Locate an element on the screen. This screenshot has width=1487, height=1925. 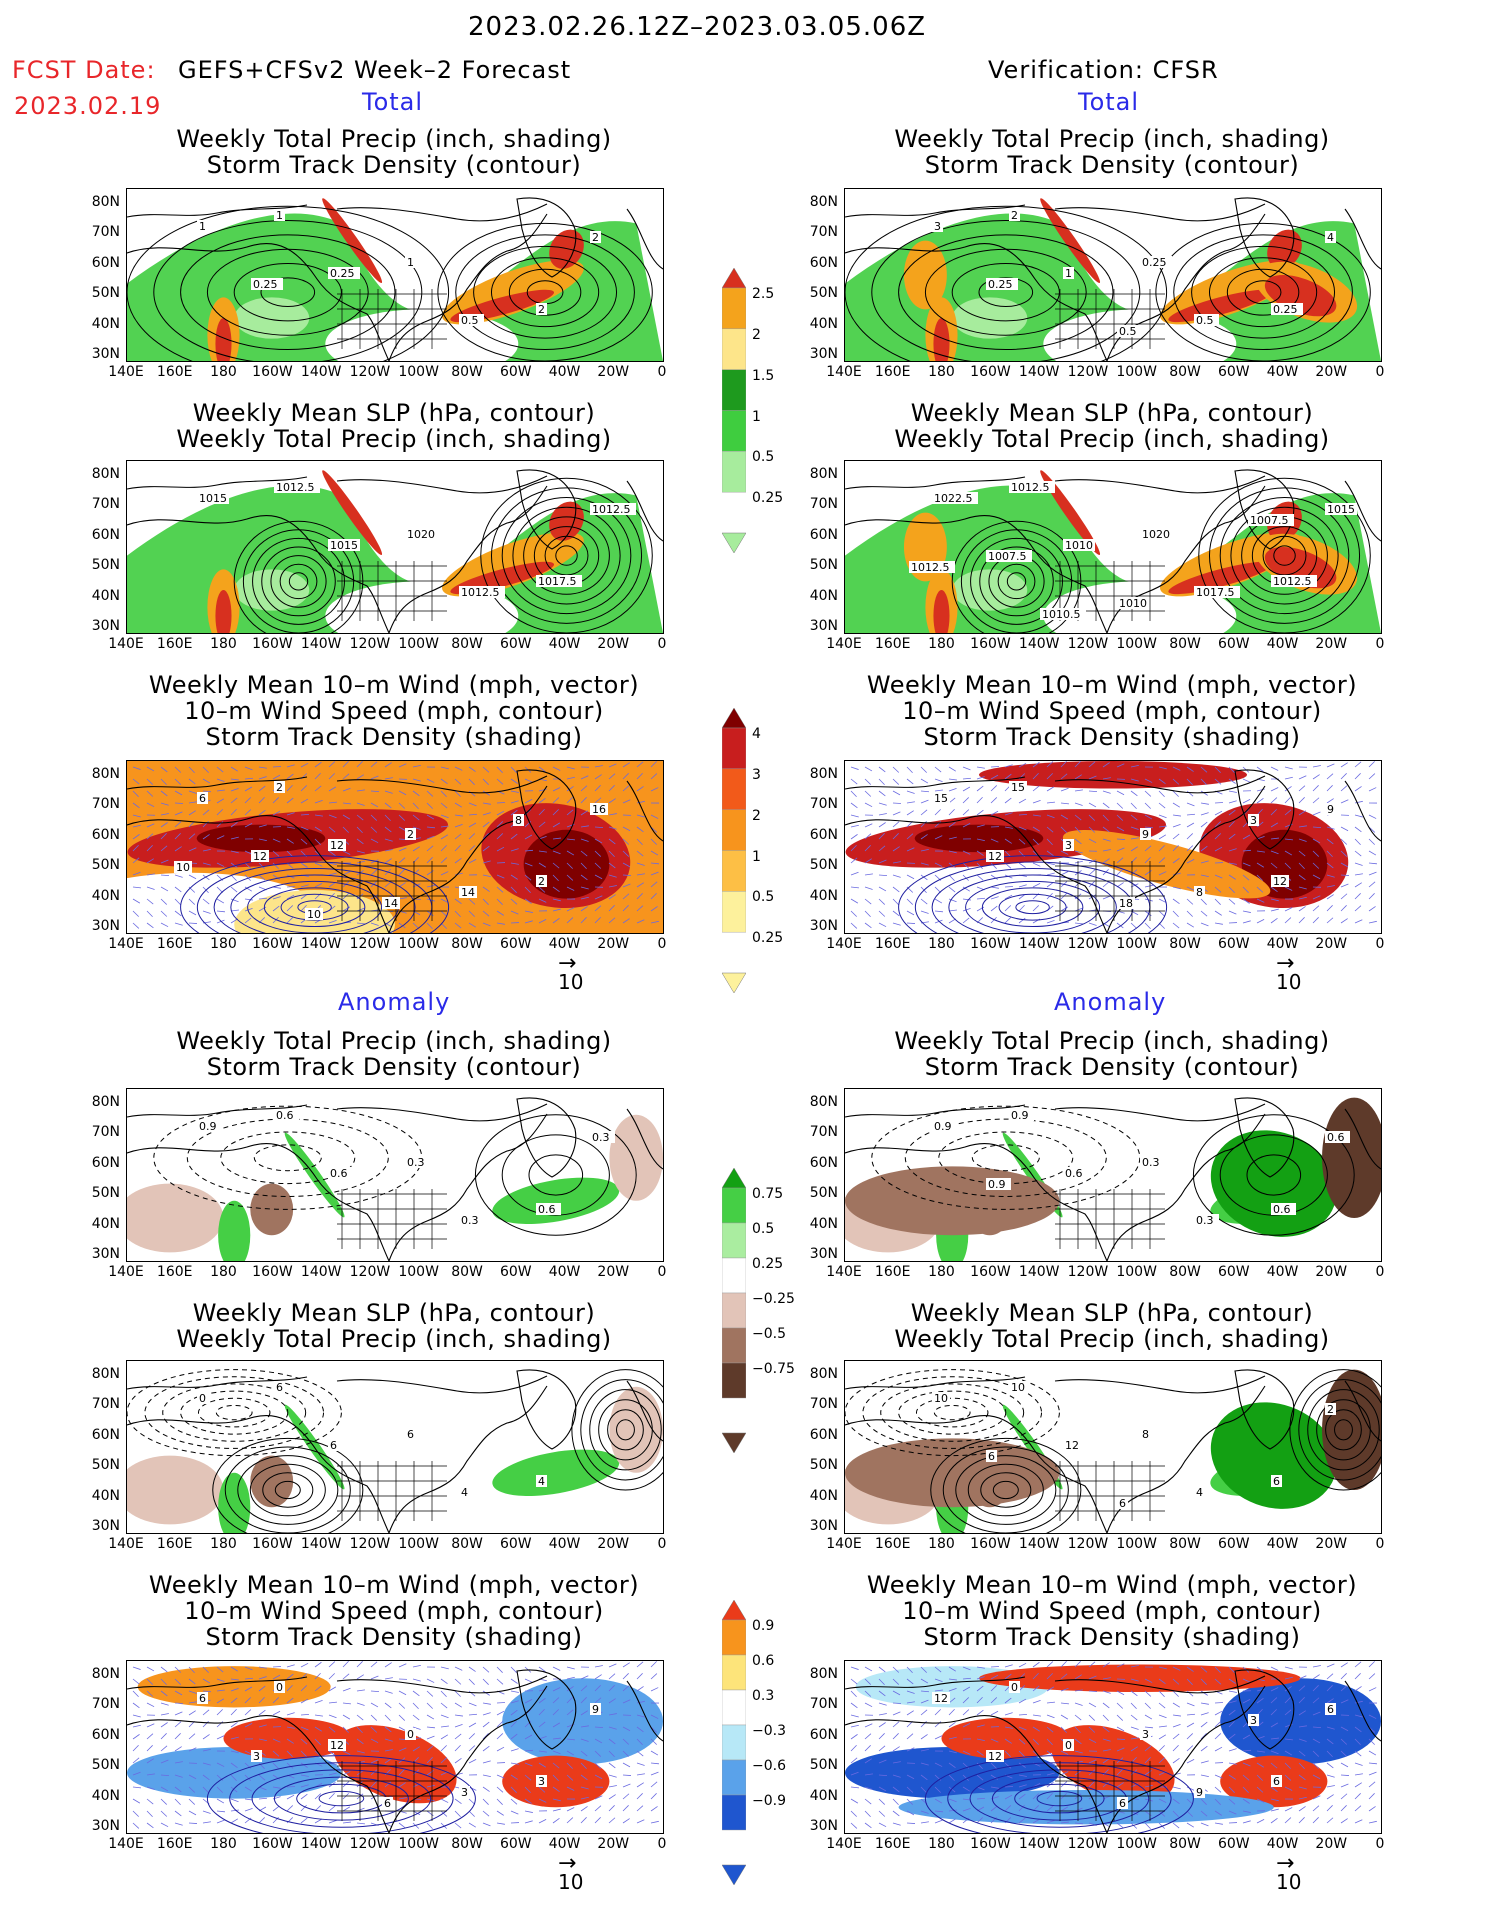
colorbar-label: 0.5 is located at coordinates (763, 457).